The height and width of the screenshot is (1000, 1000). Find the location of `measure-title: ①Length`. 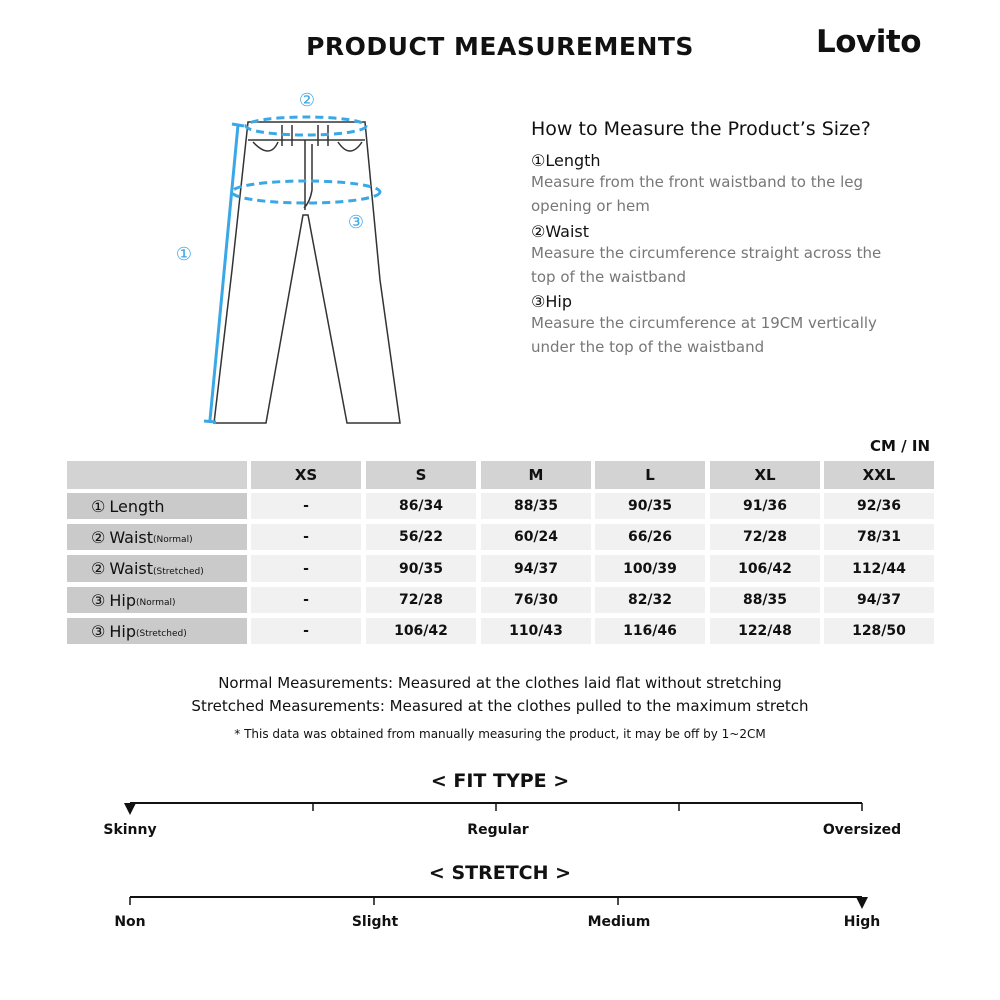

measure-title: ①Length is located at coordinates (566, 160).